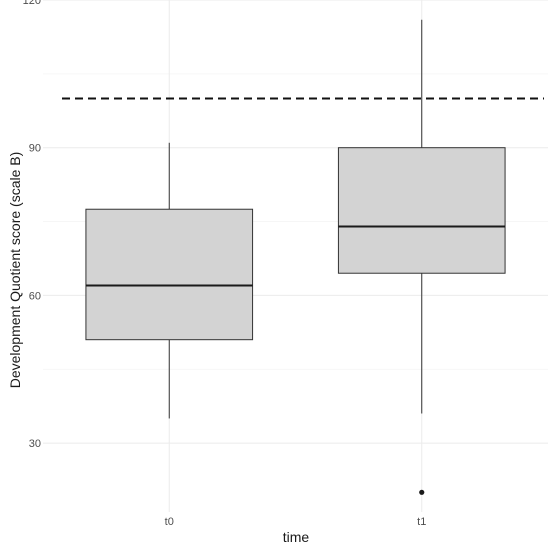  What do you see at coordinates (35, 296) in the screenshot?
I see `y-tick-label: 60` at bounding box center [35, 296].